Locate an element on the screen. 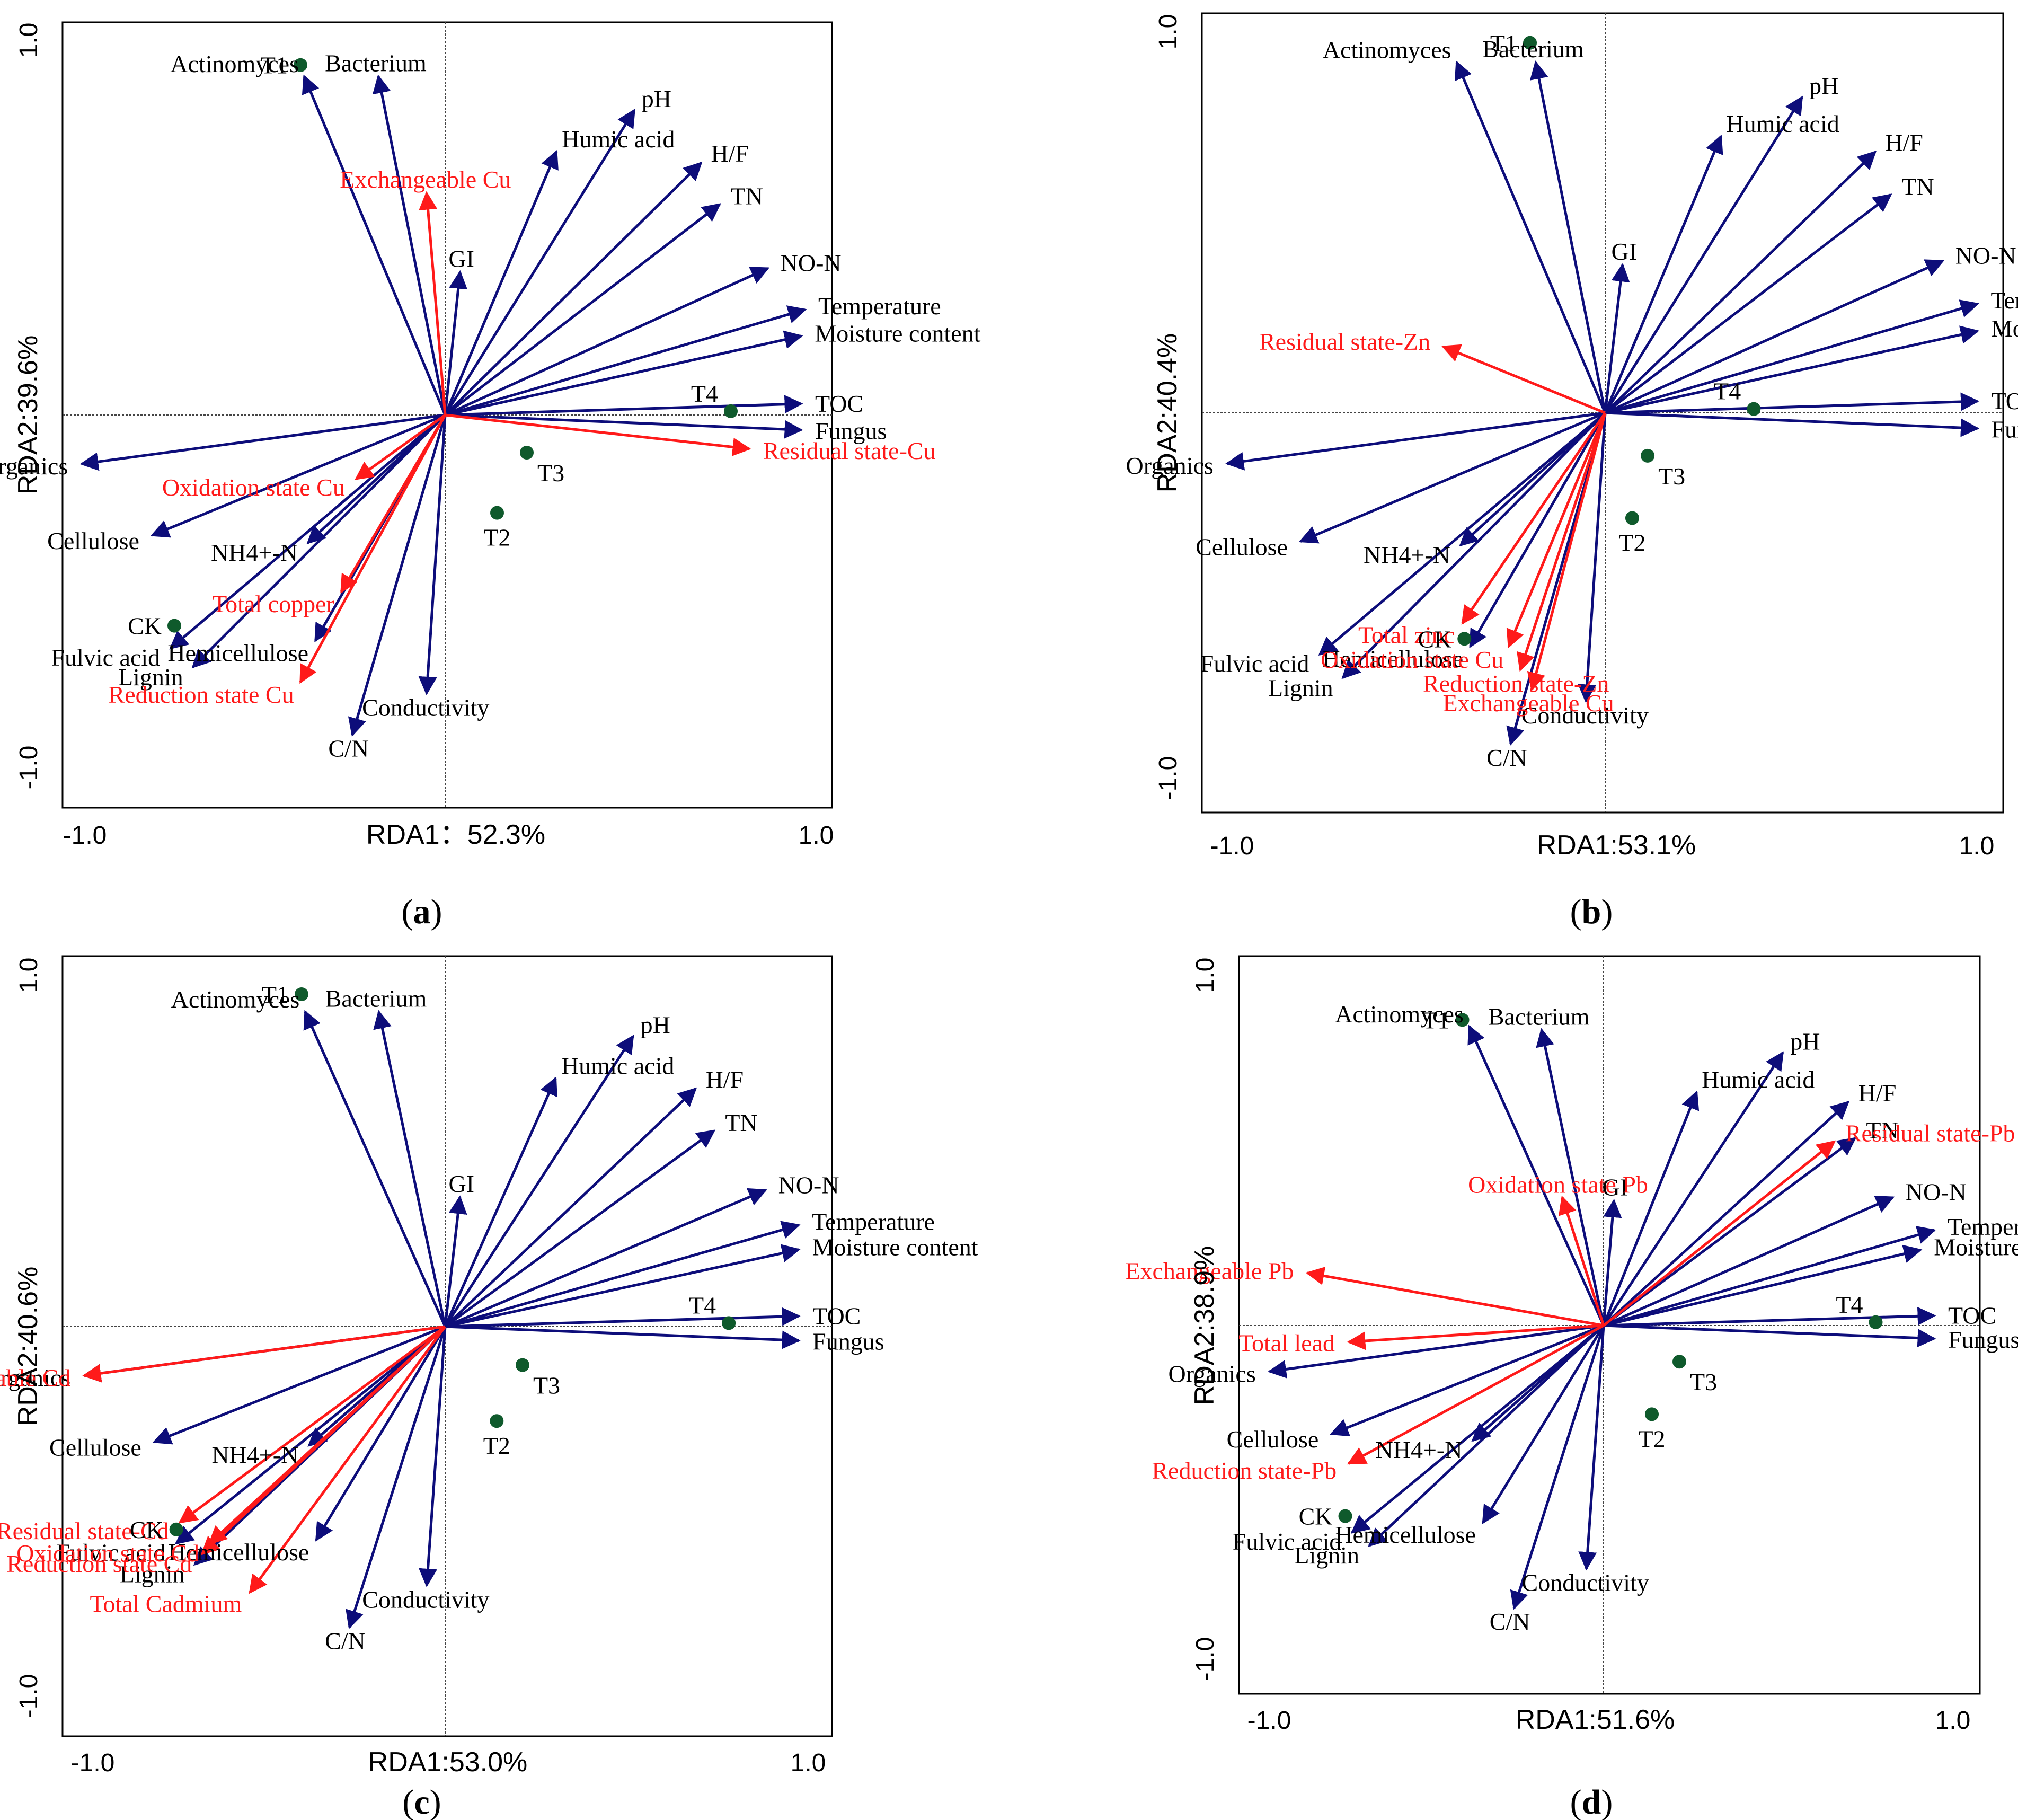 Image resolution: width=2018 pixels, height=1820 pixels. arrow-label-gi: GI is located at coordinates (461, 259).